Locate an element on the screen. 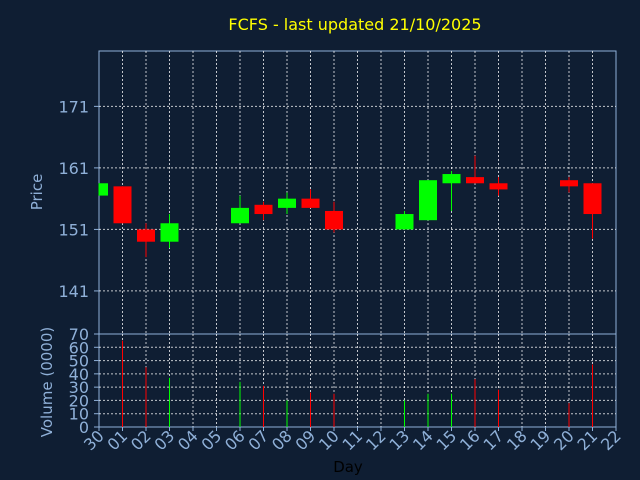  price-axis-label: Price is located at coordinates (37, 192).